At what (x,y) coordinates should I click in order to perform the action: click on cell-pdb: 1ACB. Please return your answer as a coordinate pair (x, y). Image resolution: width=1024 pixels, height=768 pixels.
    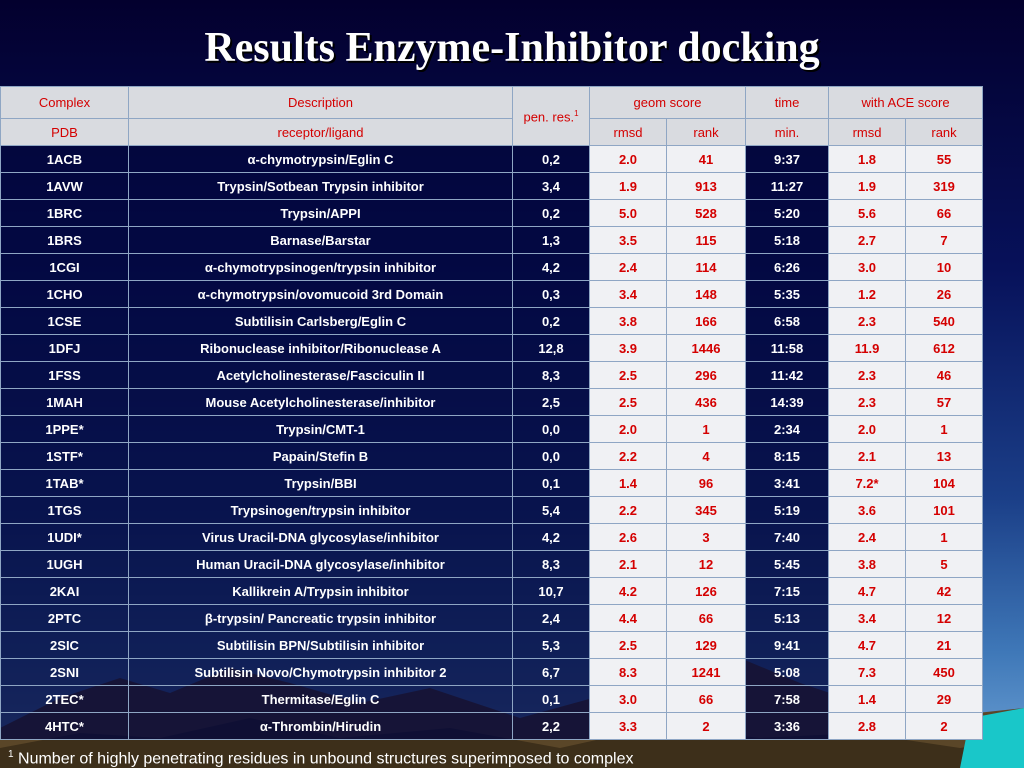
    Looking at the image, I should click on (64, 159).